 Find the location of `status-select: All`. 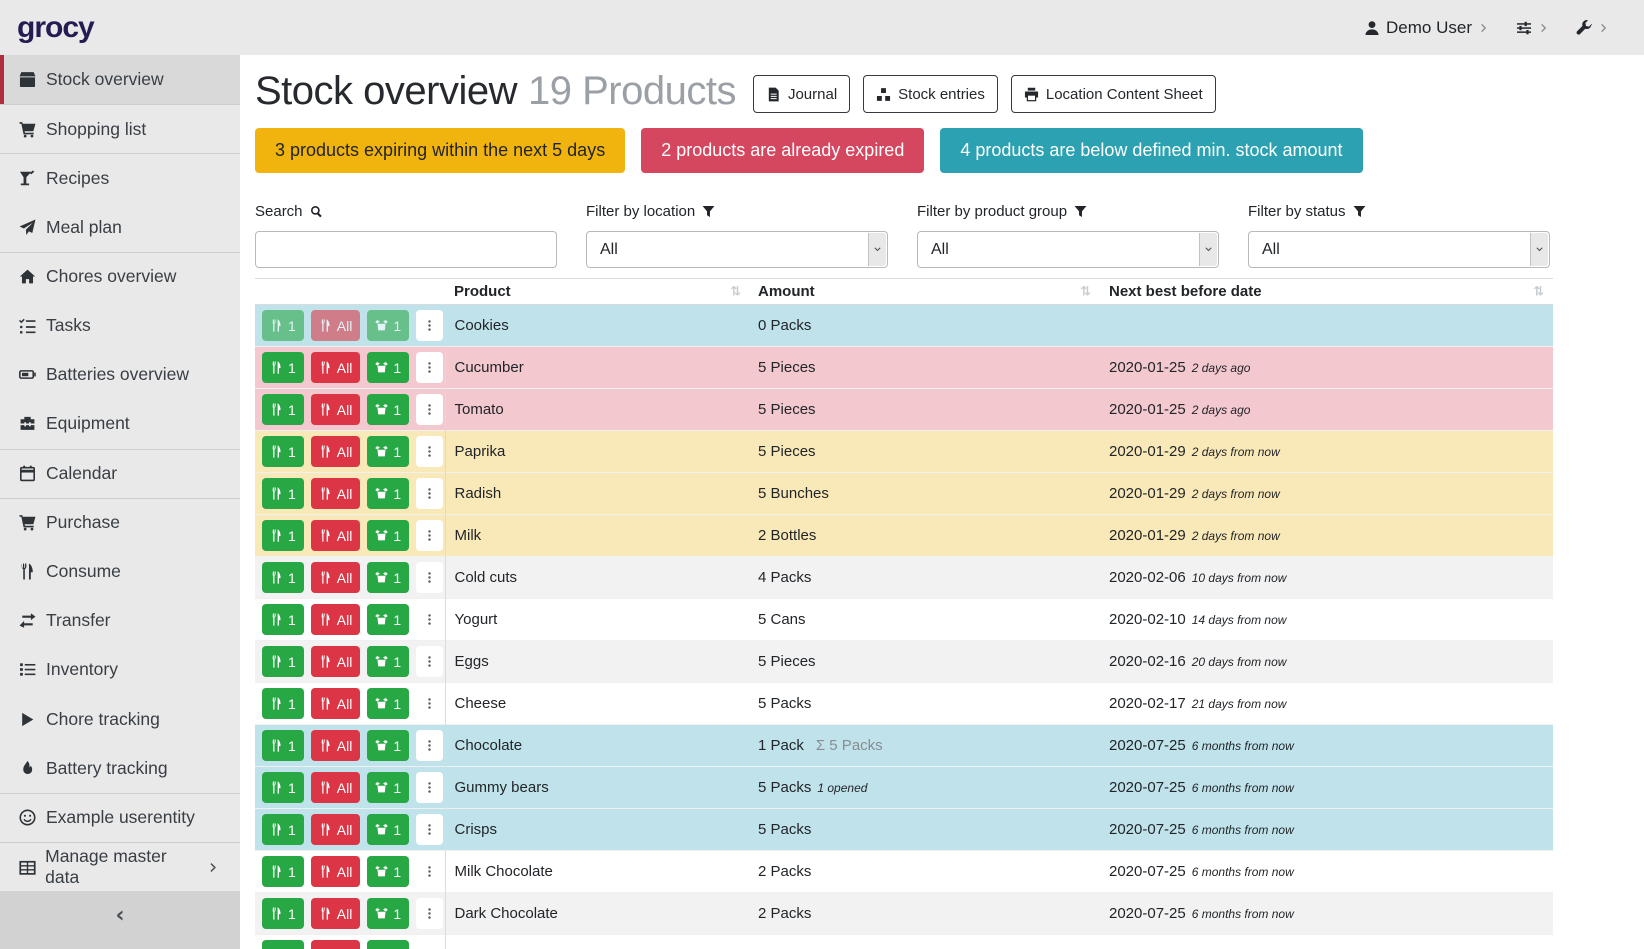

status-select: All is located at coordinates (1399, 249).